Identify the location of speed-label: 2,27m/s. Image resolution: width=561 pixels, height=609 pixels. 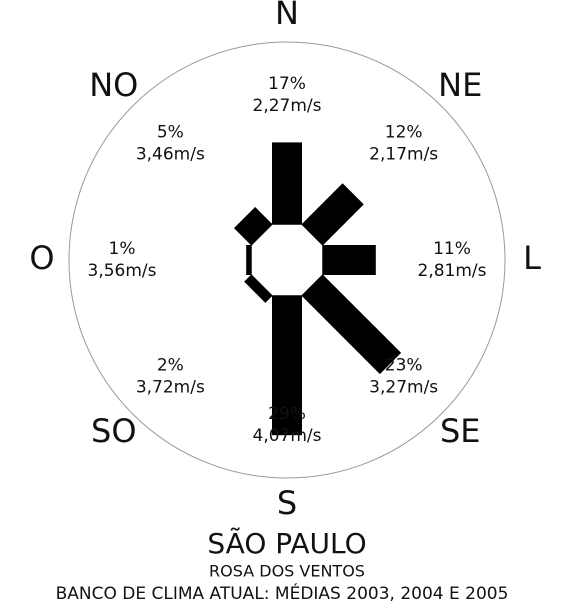
(287, 106).